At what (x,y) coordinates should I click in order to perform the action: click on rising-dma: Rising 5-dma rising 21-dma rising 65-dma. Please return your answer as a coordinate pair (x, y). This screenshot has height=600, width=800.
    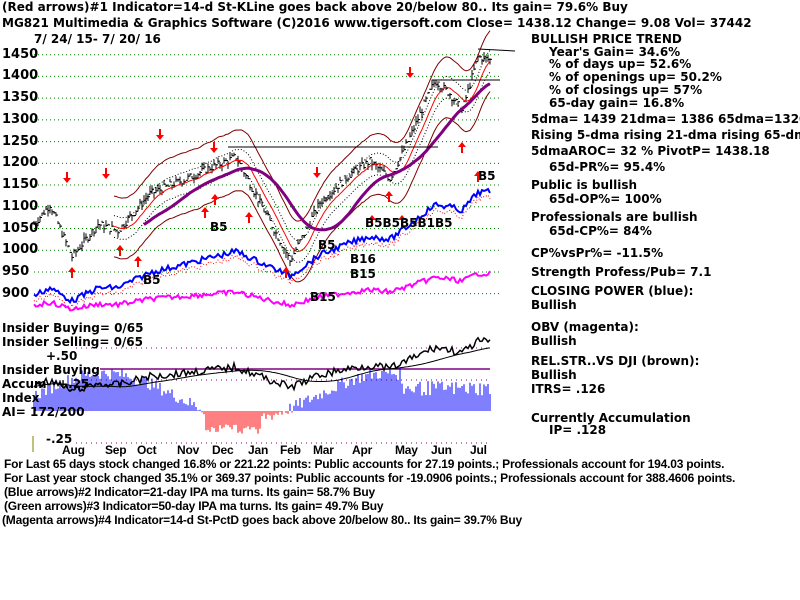
    Looking at the image, I should click on (665, 135).